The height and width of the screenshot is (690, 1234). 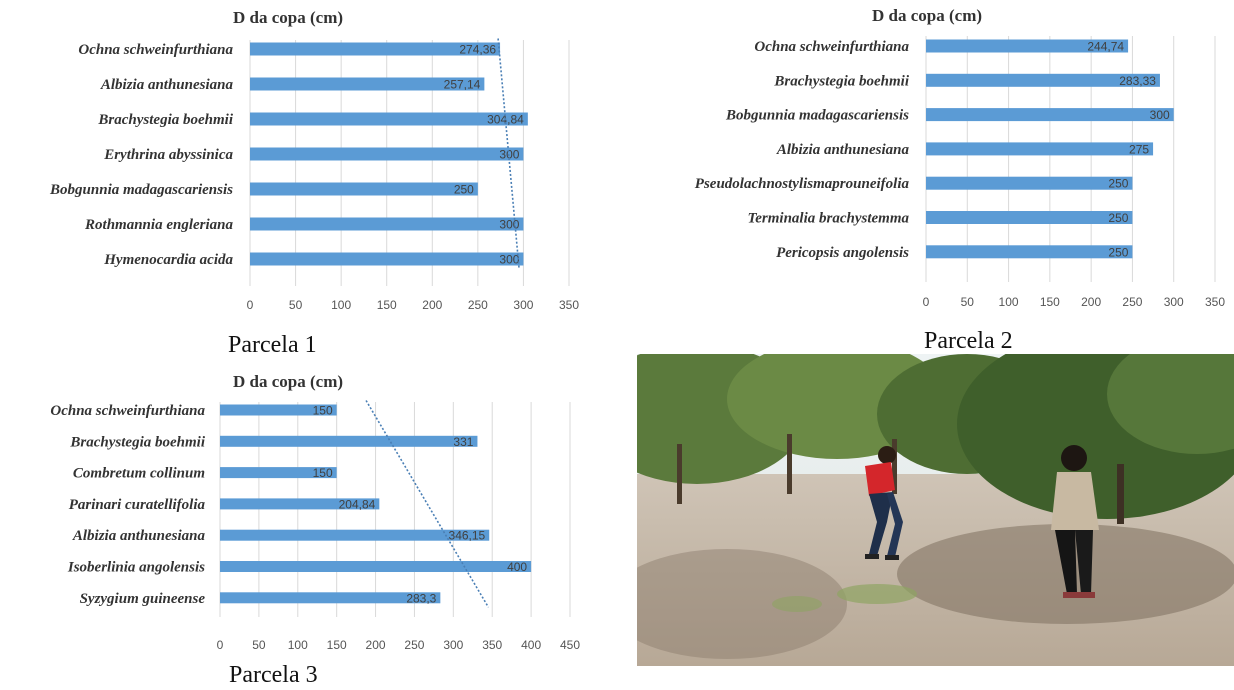 I want to click on category-label: Combretum collinum, so click(x=139, y=474).